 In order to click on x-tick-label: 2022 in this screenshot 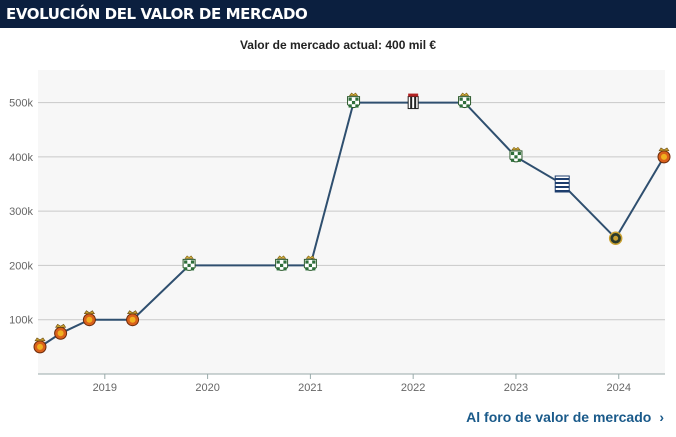, I will do `click(413, 388)`.